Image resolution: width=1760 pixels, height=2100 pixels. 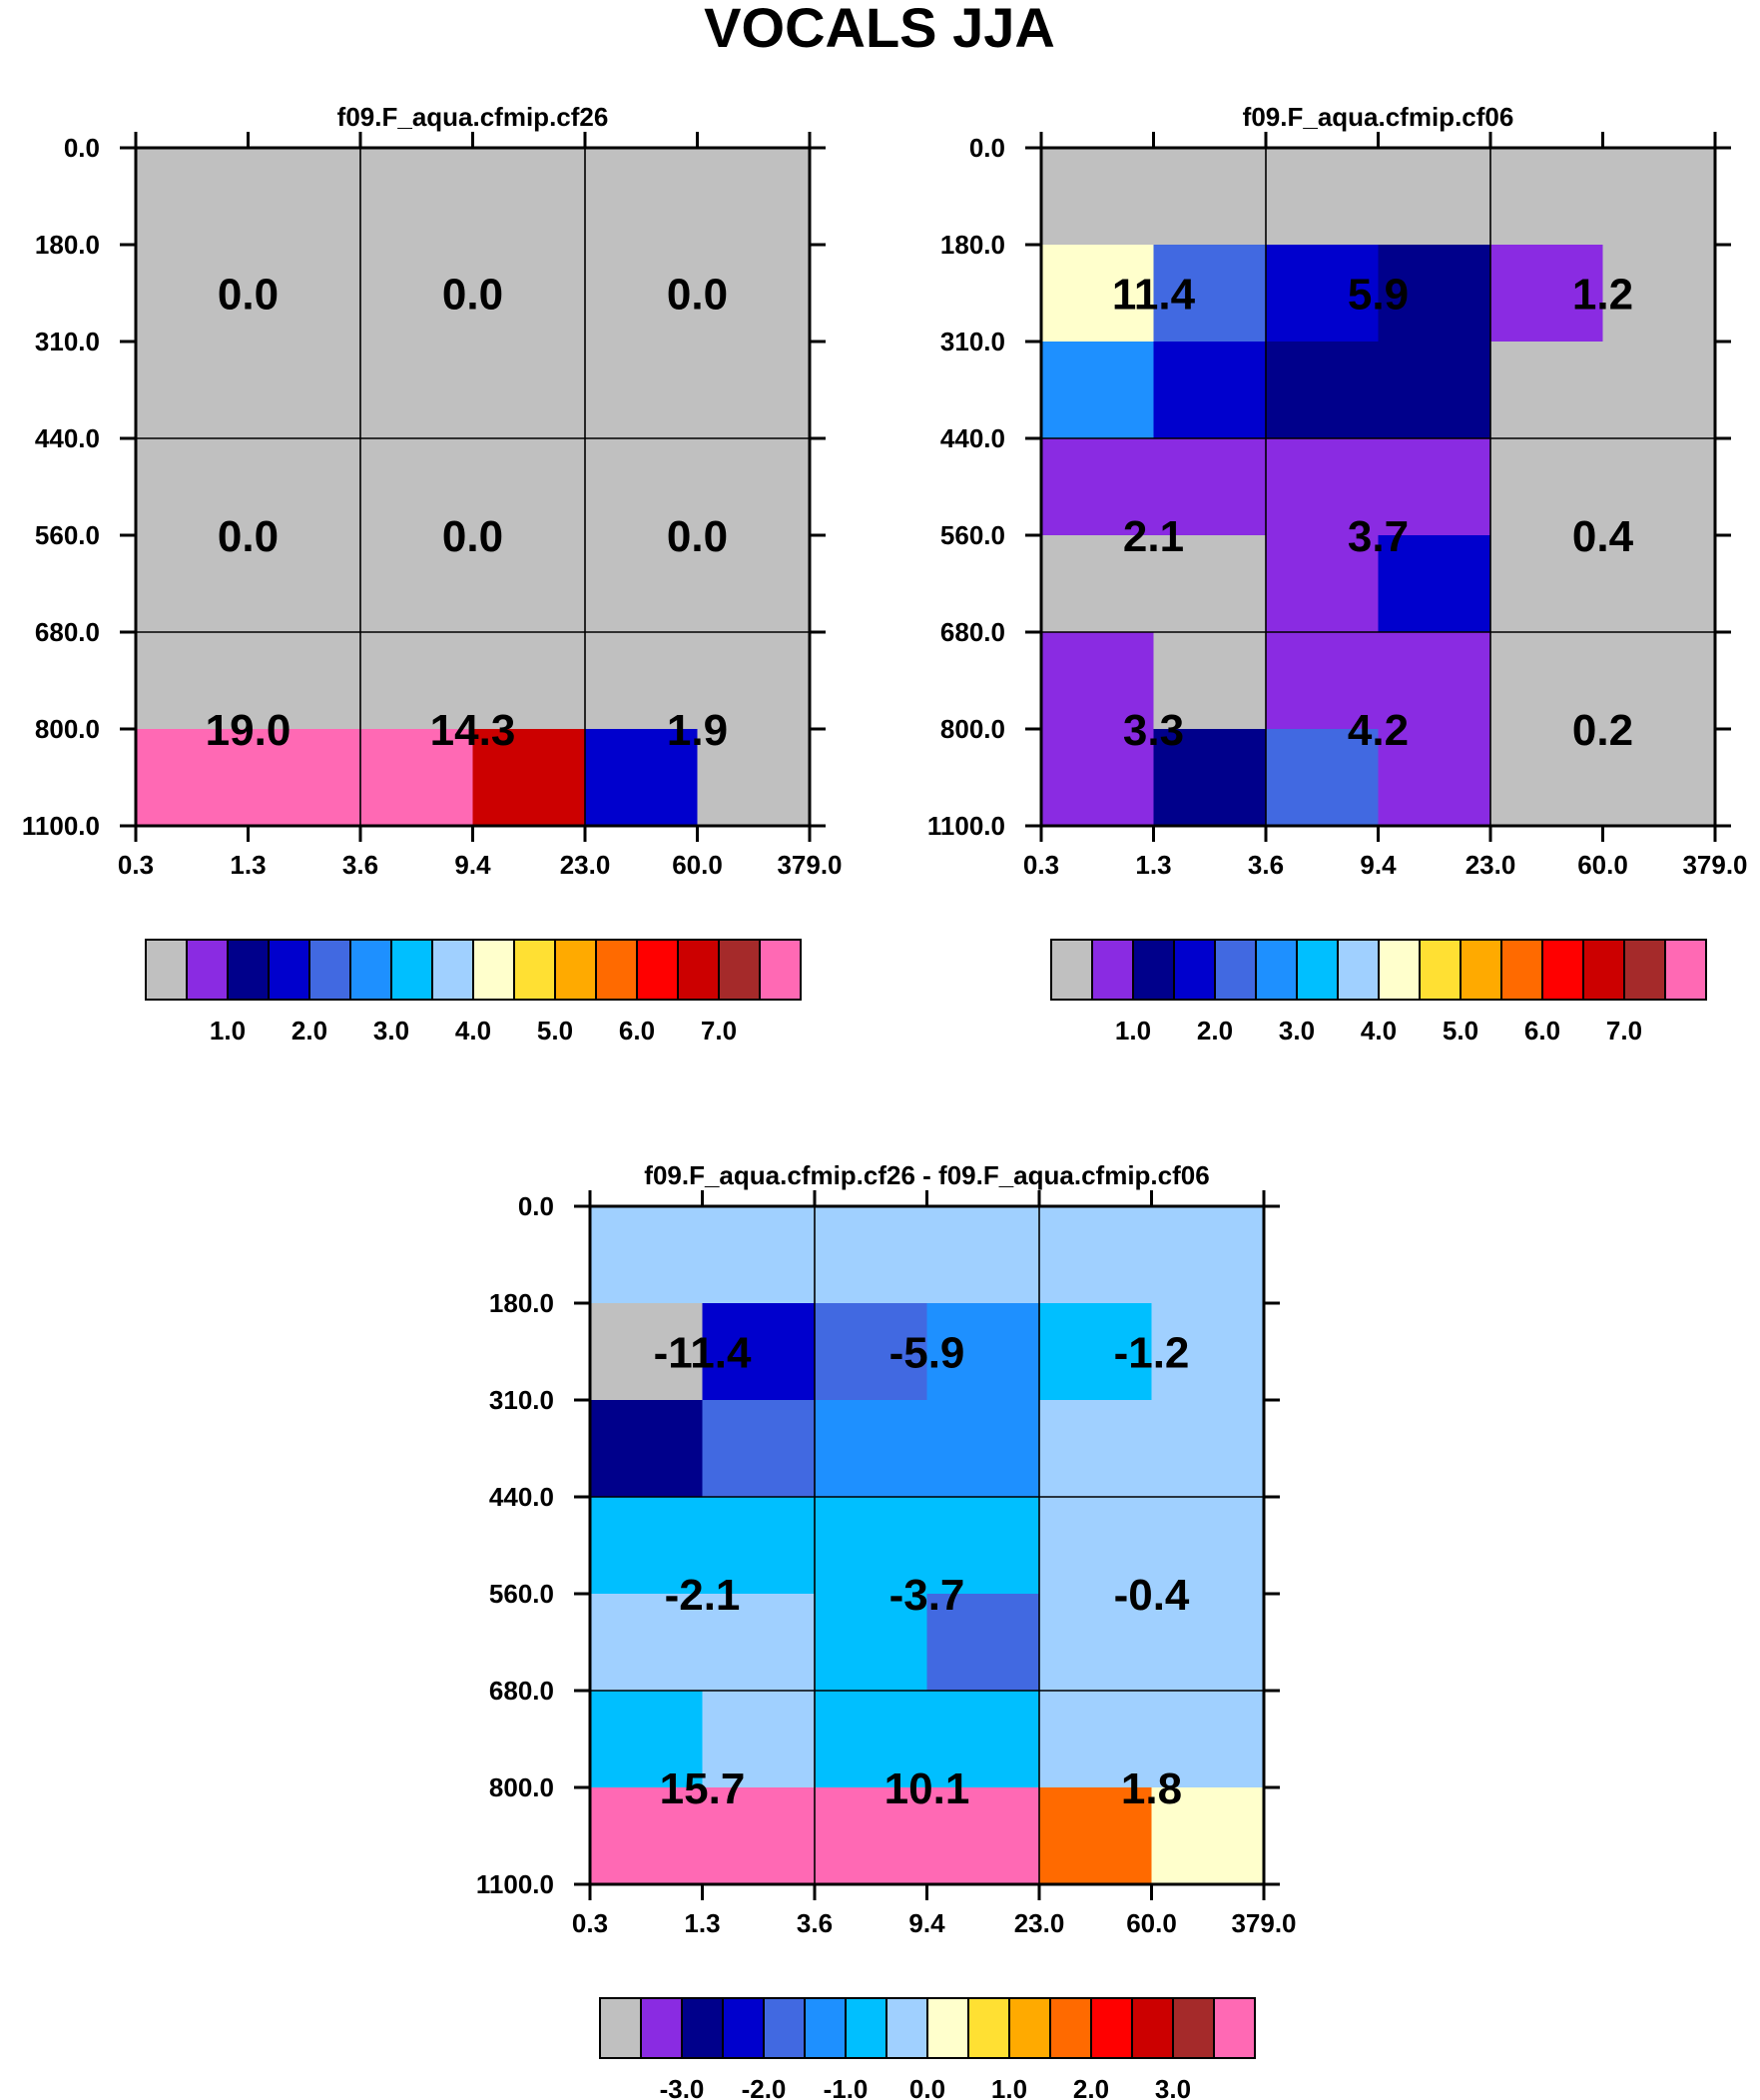 I want to click on block-value: -1.2, so click(x=1152, y=1353).